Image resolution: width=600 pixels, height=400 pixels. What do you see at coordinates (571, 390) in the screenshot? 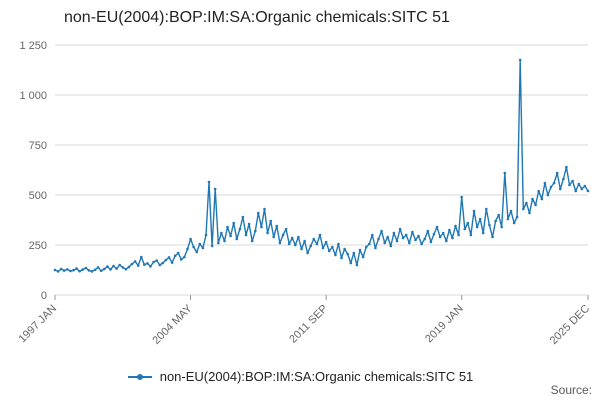
I see `source-label: Source:` at bounding box center [571, 390].